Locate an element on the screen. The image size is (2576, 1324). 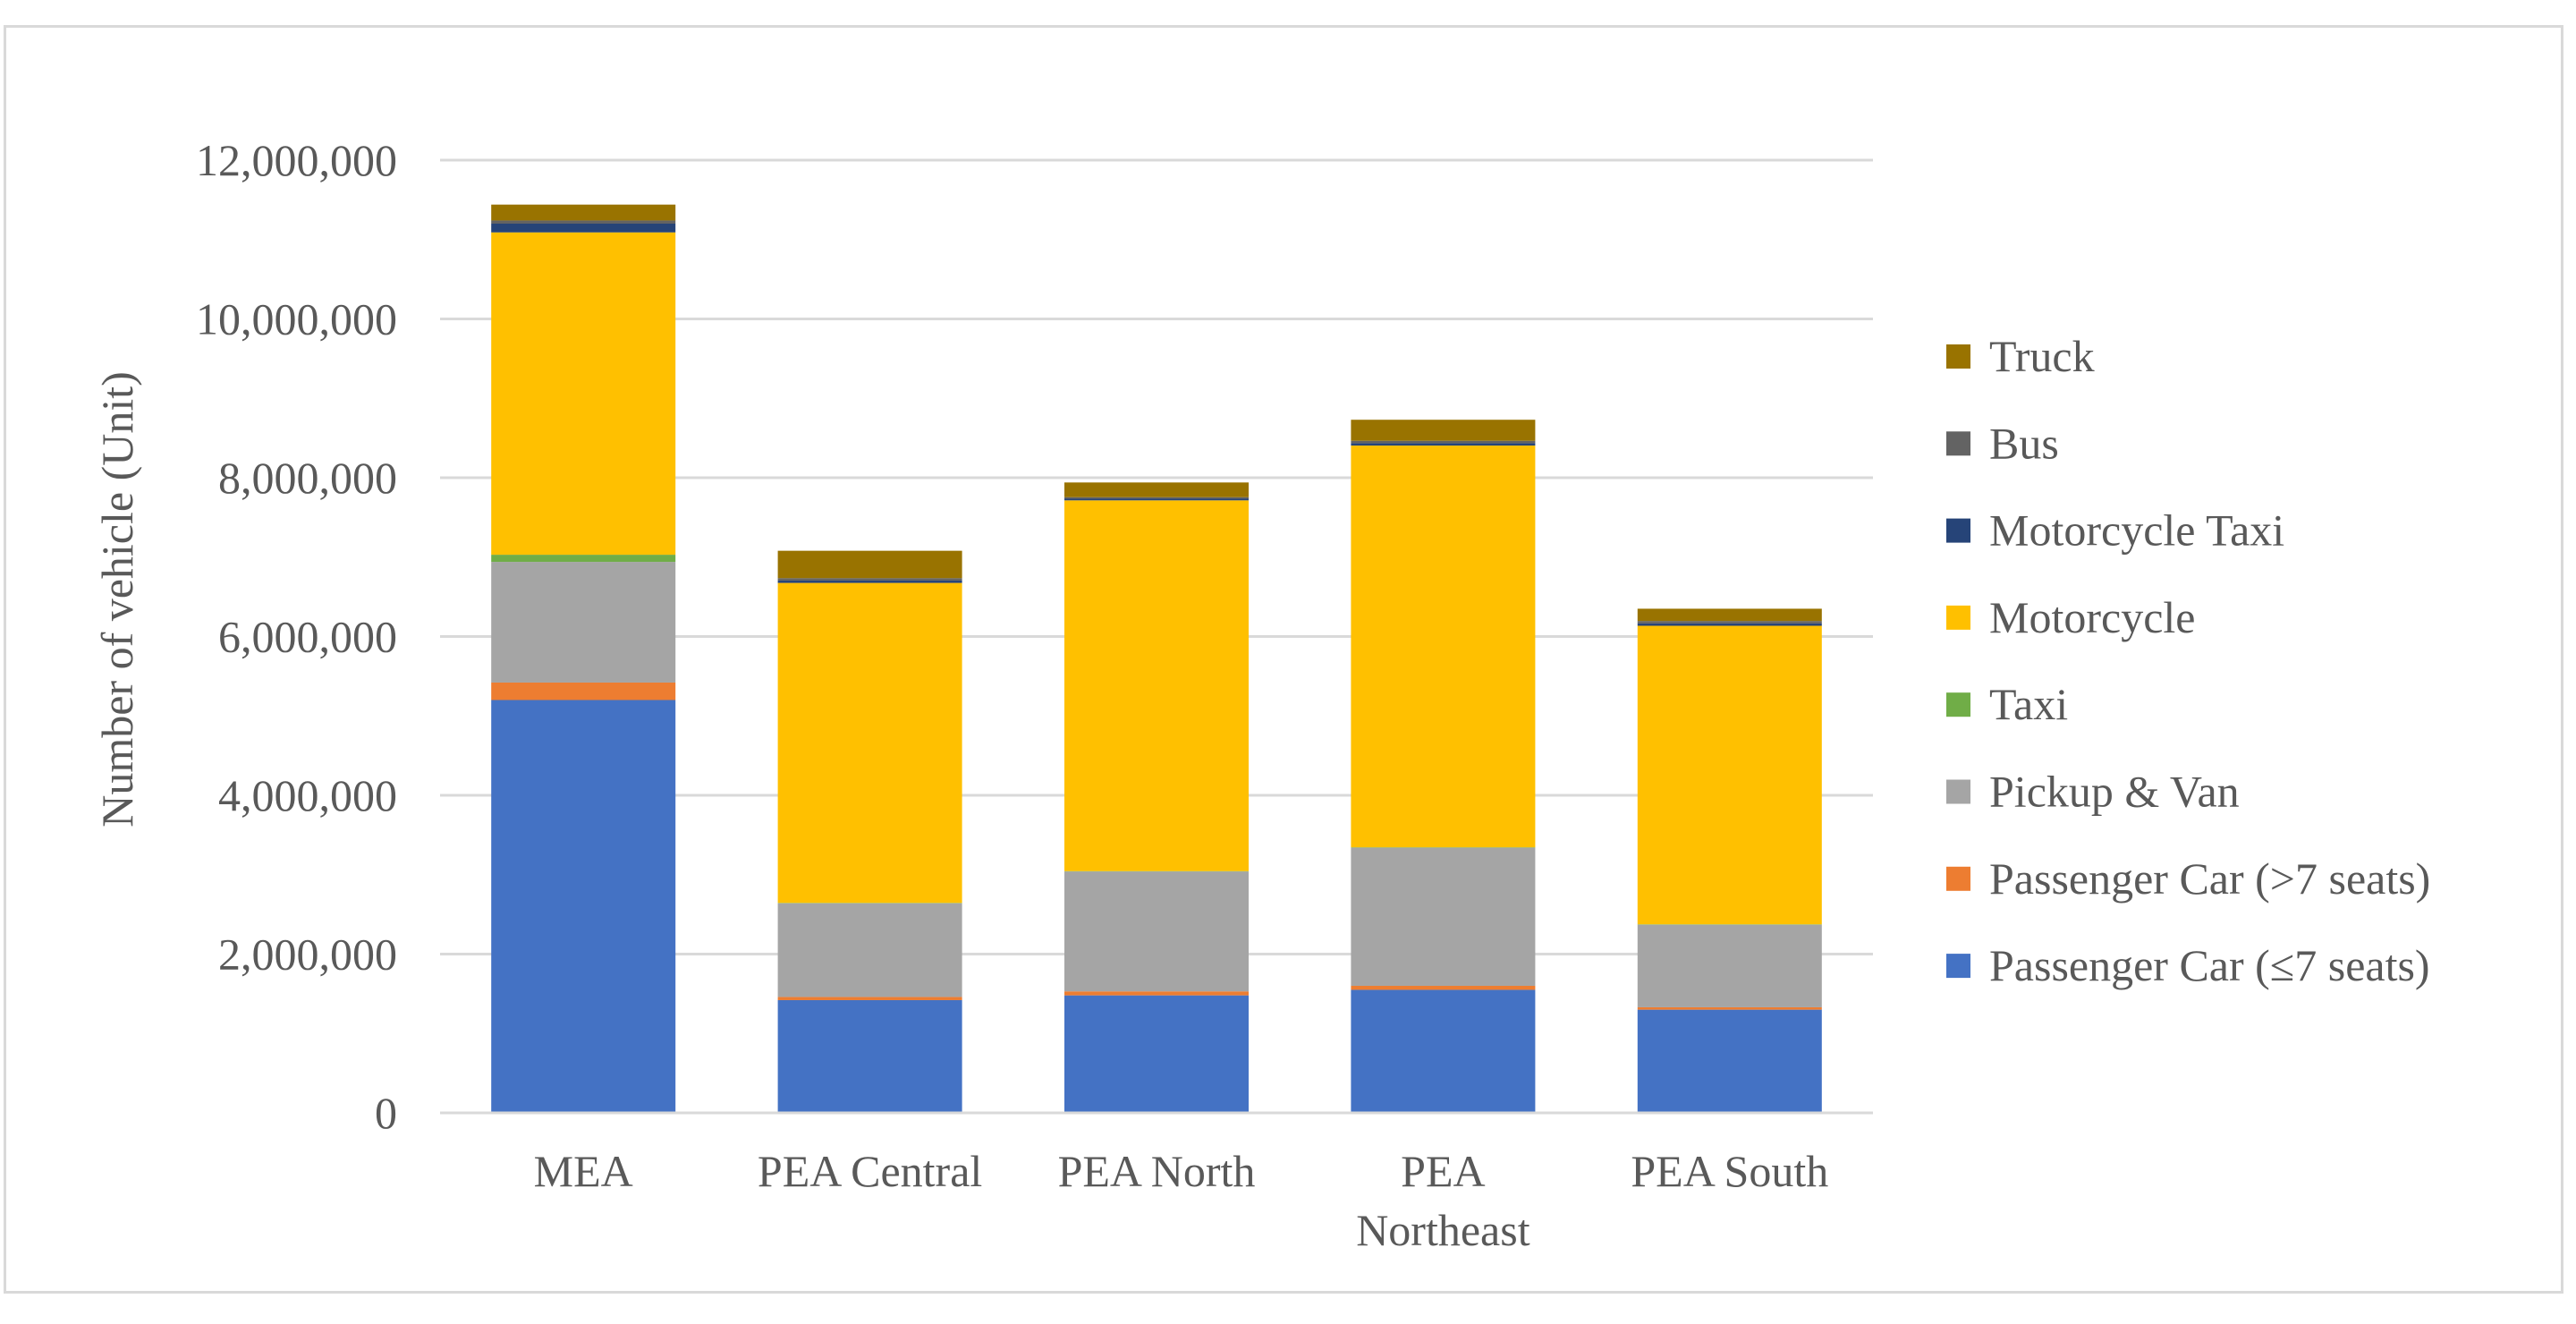
legend-item: Pickup & Van is located at coordinates (2093, 792).